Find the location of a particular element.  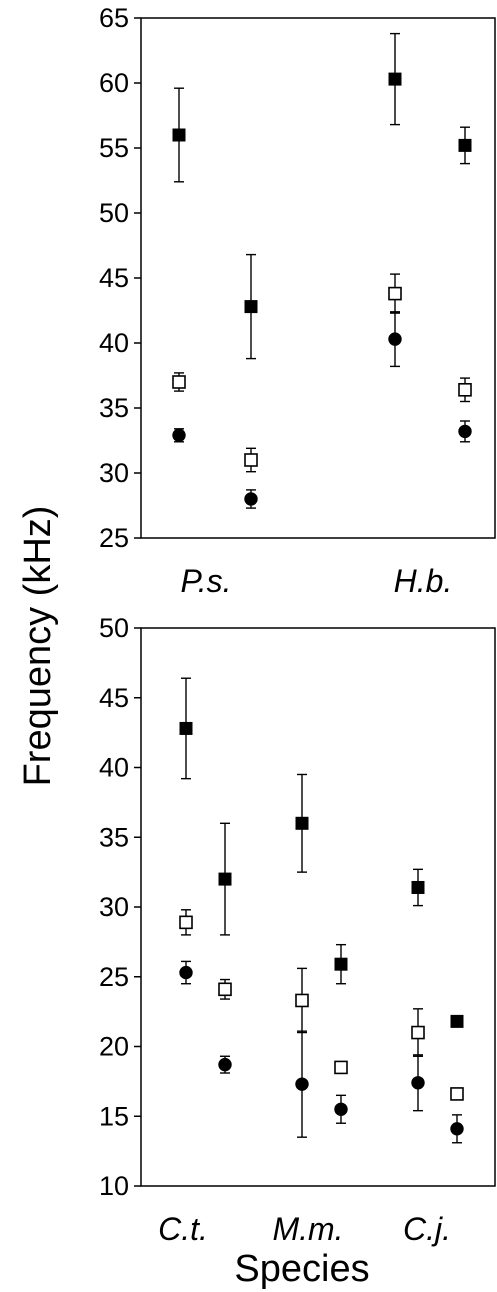

y-tick-label: 60 is located at coordinates (114, 83).